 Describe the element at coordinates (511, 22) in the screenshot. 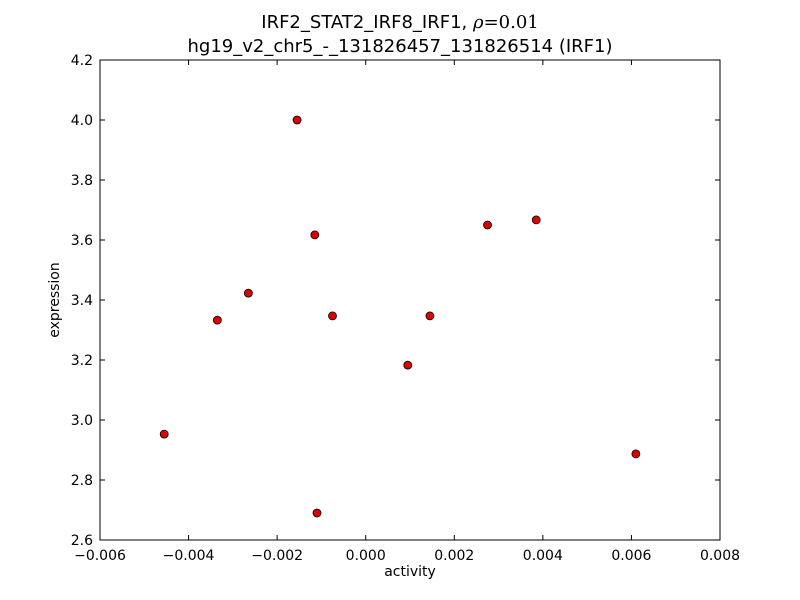

I see `rho-value: =0.01` at that location.